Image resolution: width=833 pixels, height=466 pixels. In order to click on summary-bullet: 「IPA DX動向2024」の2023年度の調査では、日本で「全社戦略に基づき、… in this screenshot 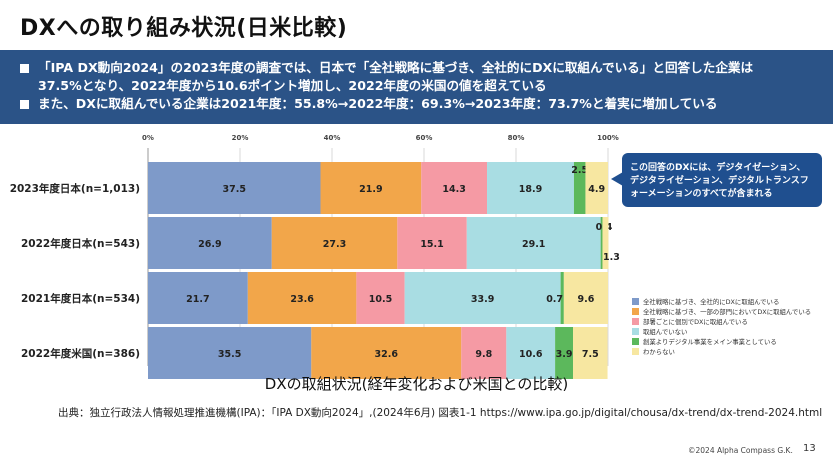, I will do `click(425, 68)`.